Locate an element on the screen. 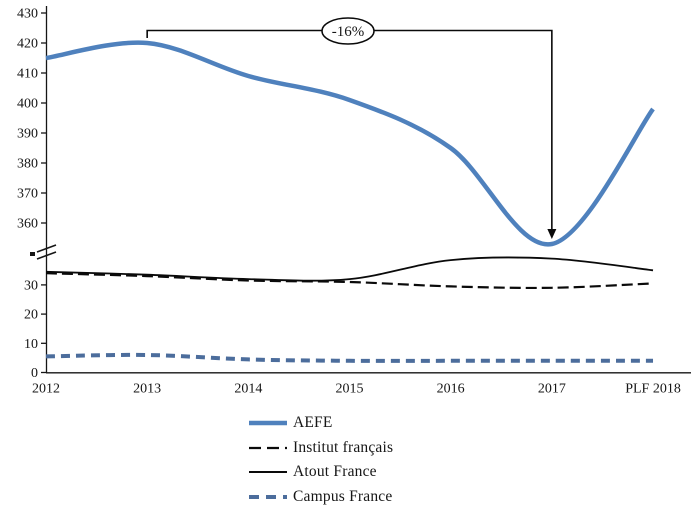 The width and height of the screenshot is (697, 519). y-axis: 430 420 410 400 390 380 370 360 30 20 10 0 is located at coordinates (32, 193).